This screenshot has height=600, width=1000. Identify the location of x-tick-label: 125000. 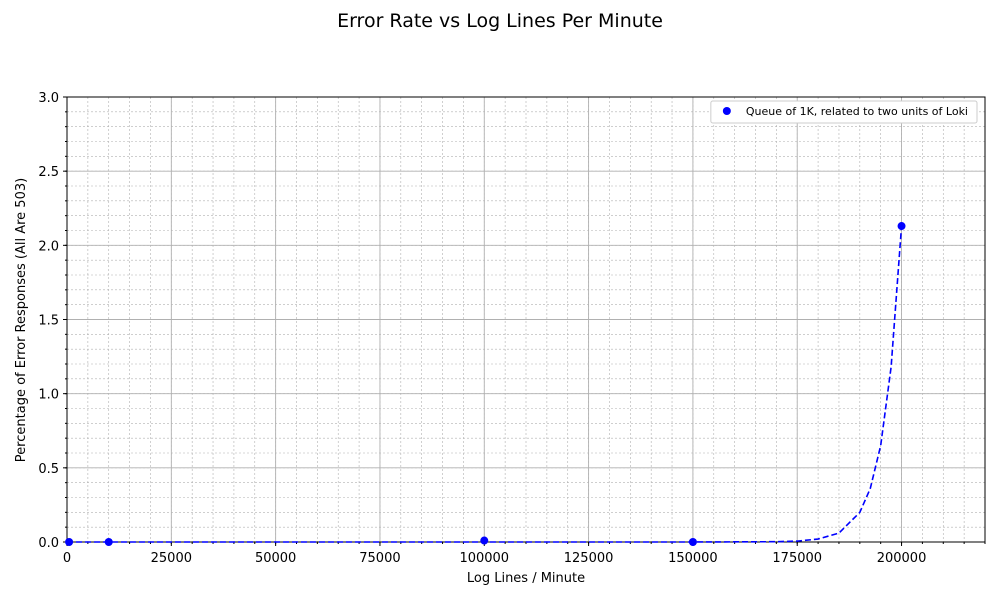
(589, 558).